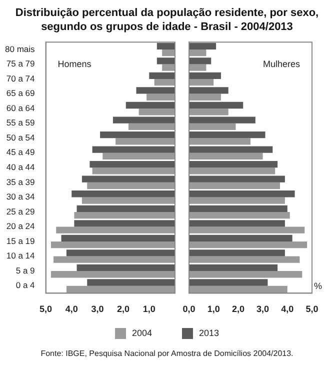 The image size is (334, 384). What do you see at coordinates (21, 211) in the screenshot?
I see `y-tick-label: 25 a 29` at bounding box center [21, 211].